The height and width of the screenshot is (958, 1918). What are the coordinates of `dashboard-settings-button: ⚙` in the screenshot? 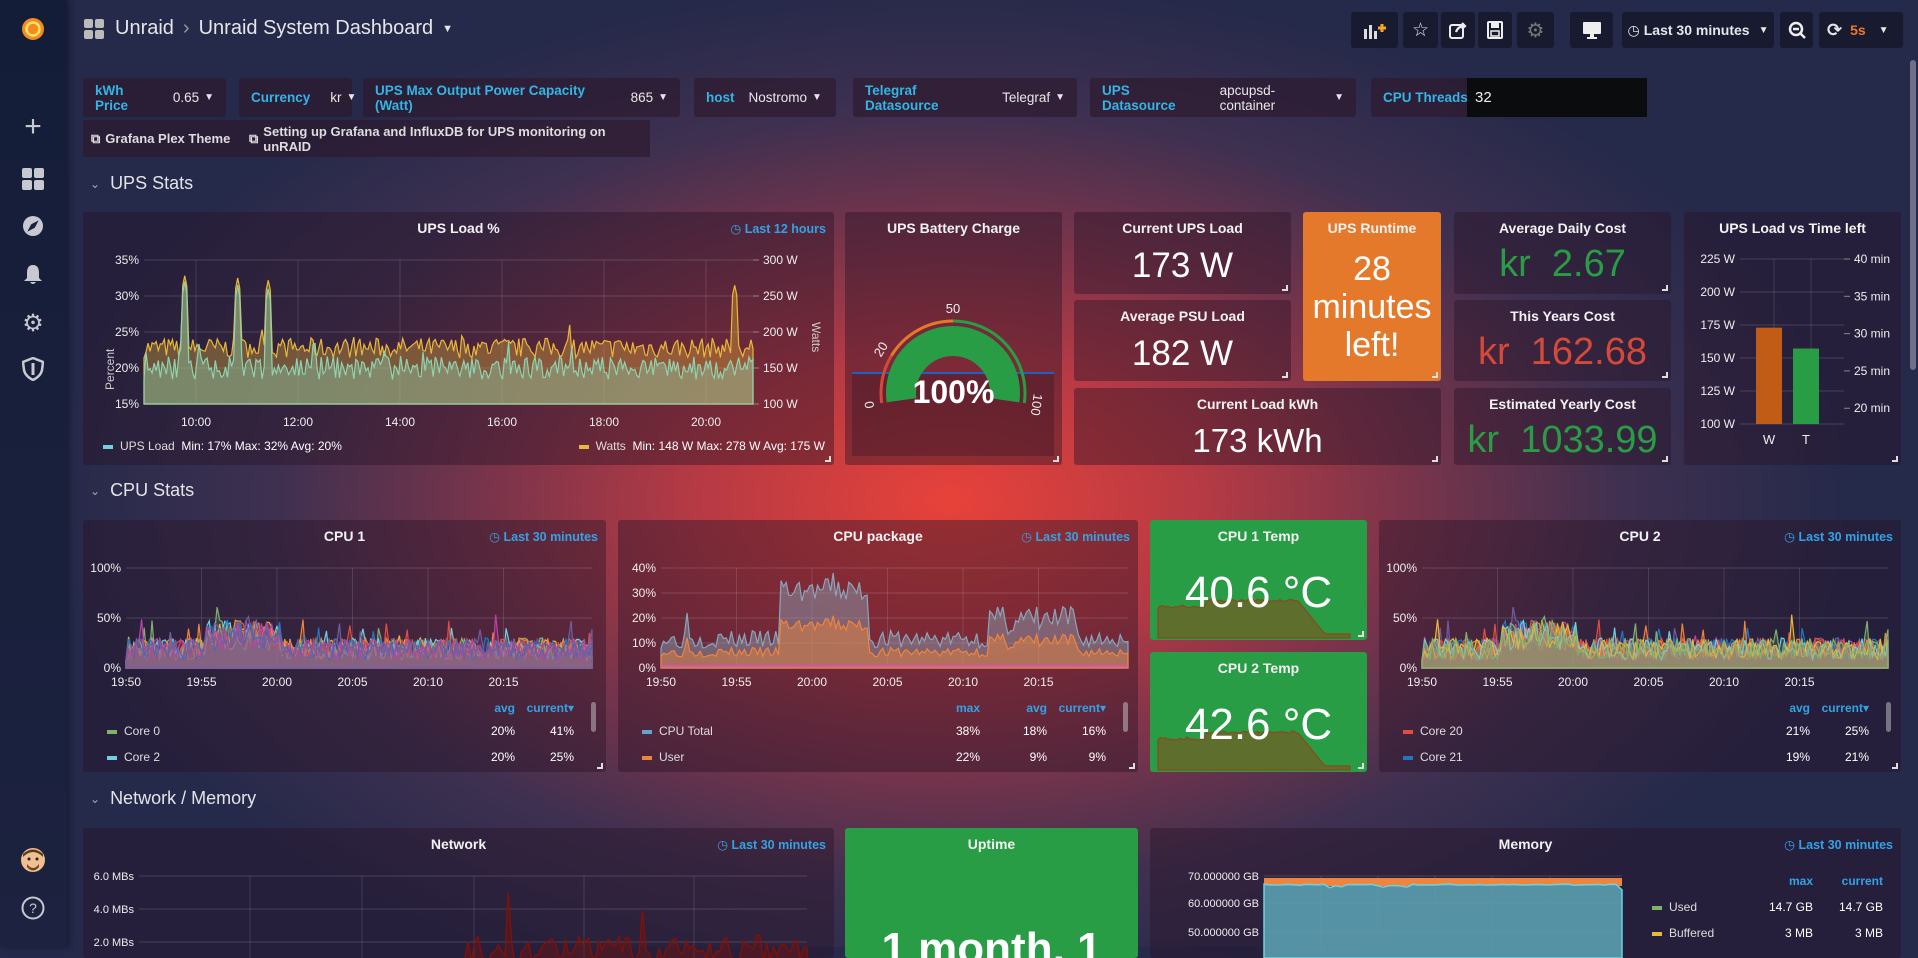 It's located at (1535, 30).